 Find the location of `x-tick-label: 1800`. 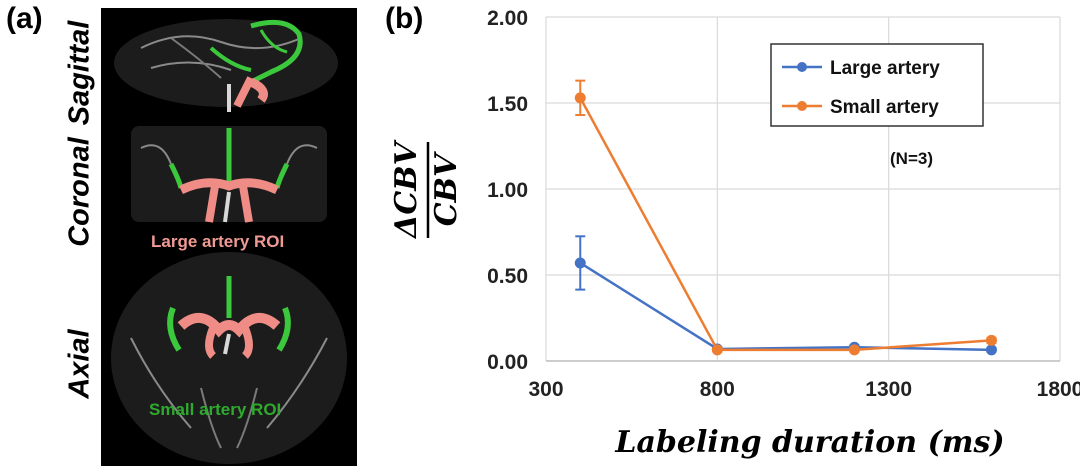

x-tick-label: 1800 is located at coordinates (1058, 389).